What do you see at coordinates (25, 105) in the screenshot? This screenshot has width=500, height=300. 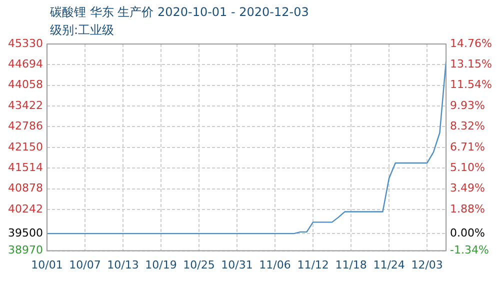 I see `y-tick-label: 43422` at bounding box center [25, 105].